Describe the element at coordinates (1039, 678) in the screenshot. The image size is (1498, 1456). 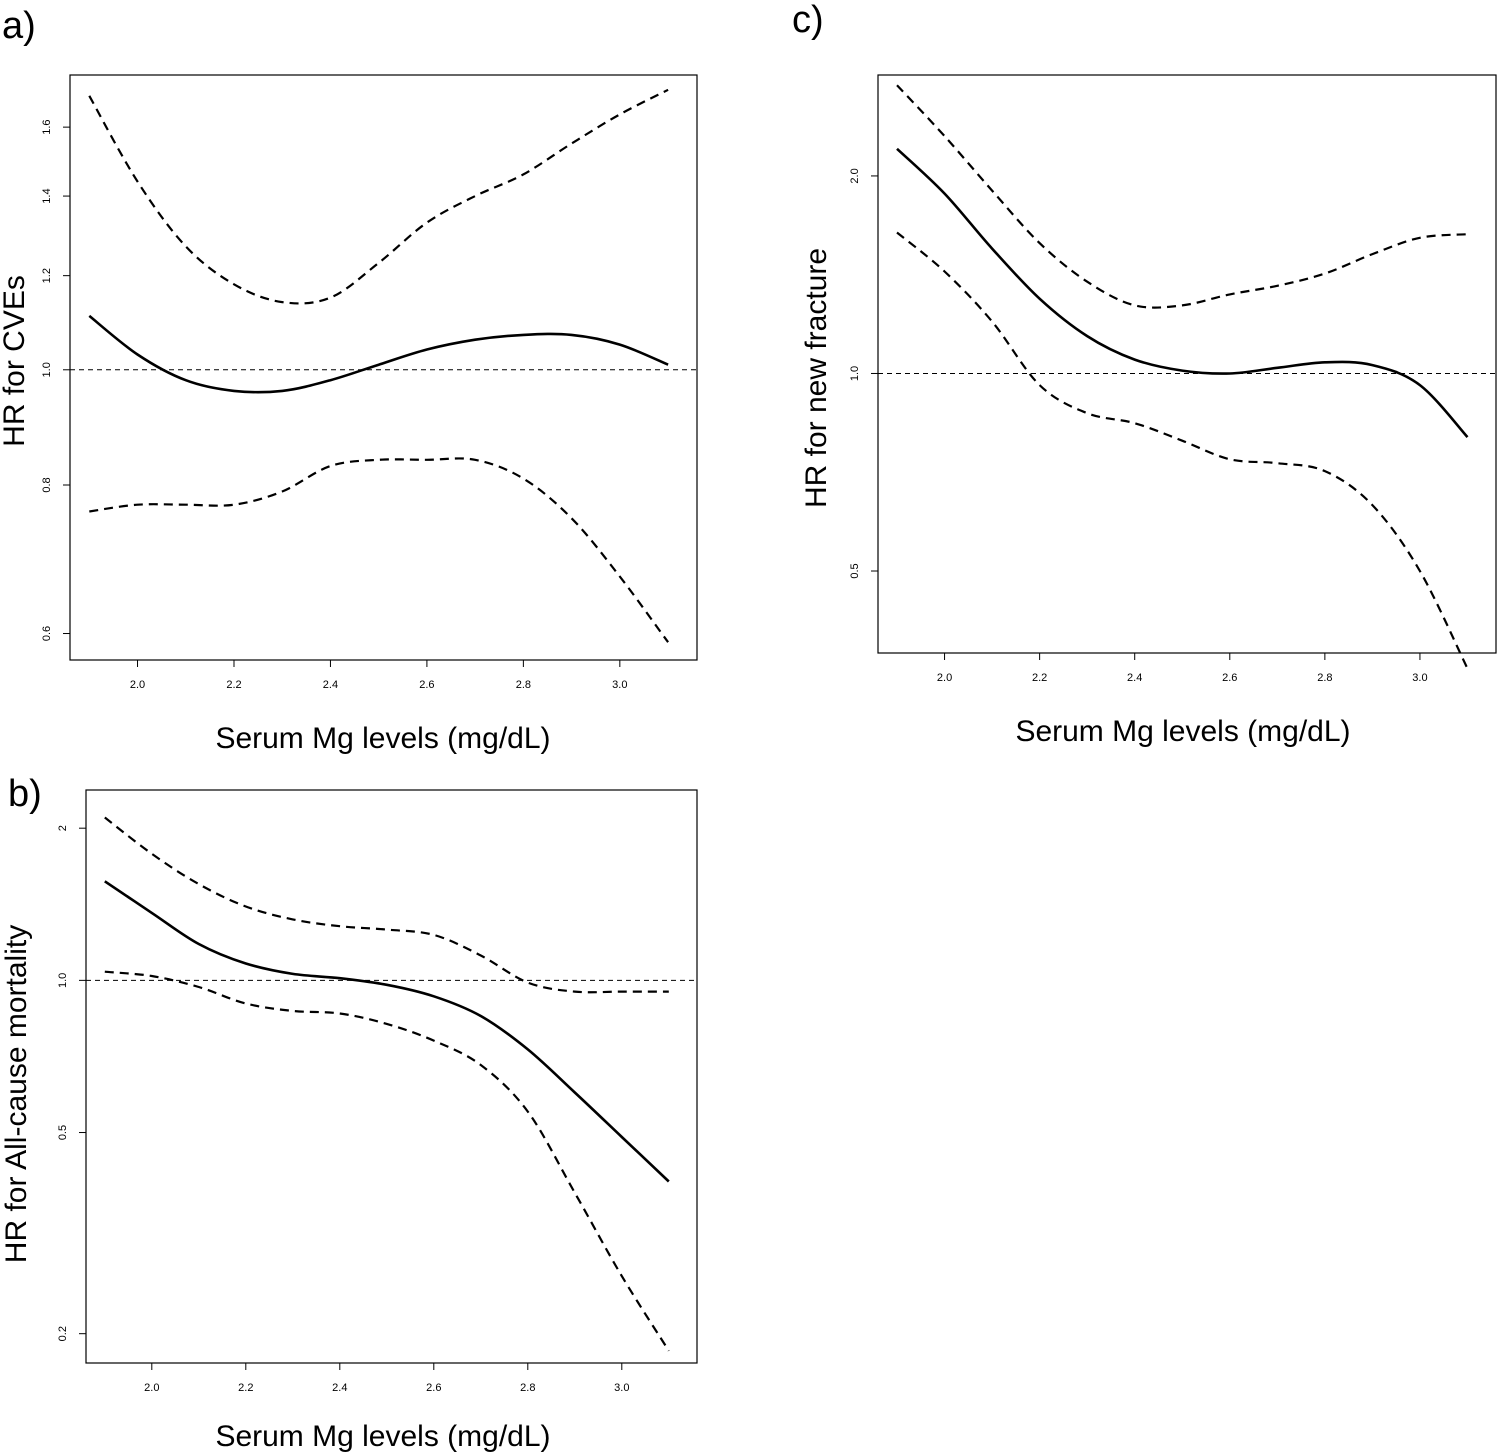
I see `panel-c-x-tick-label: 2.2` at that location.